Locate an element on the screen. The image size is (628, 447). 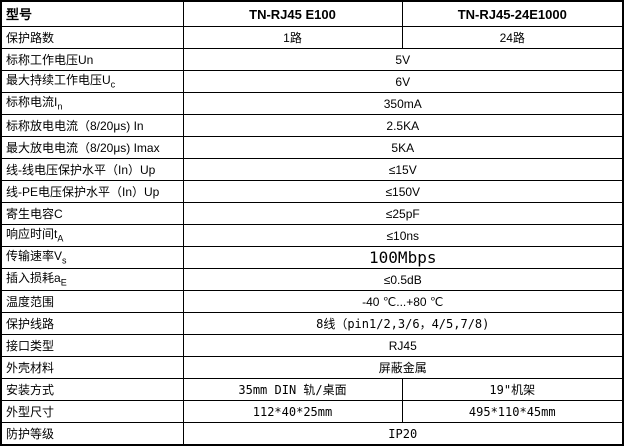
row-value: ≤25pF is located at coordinates (403, 213).